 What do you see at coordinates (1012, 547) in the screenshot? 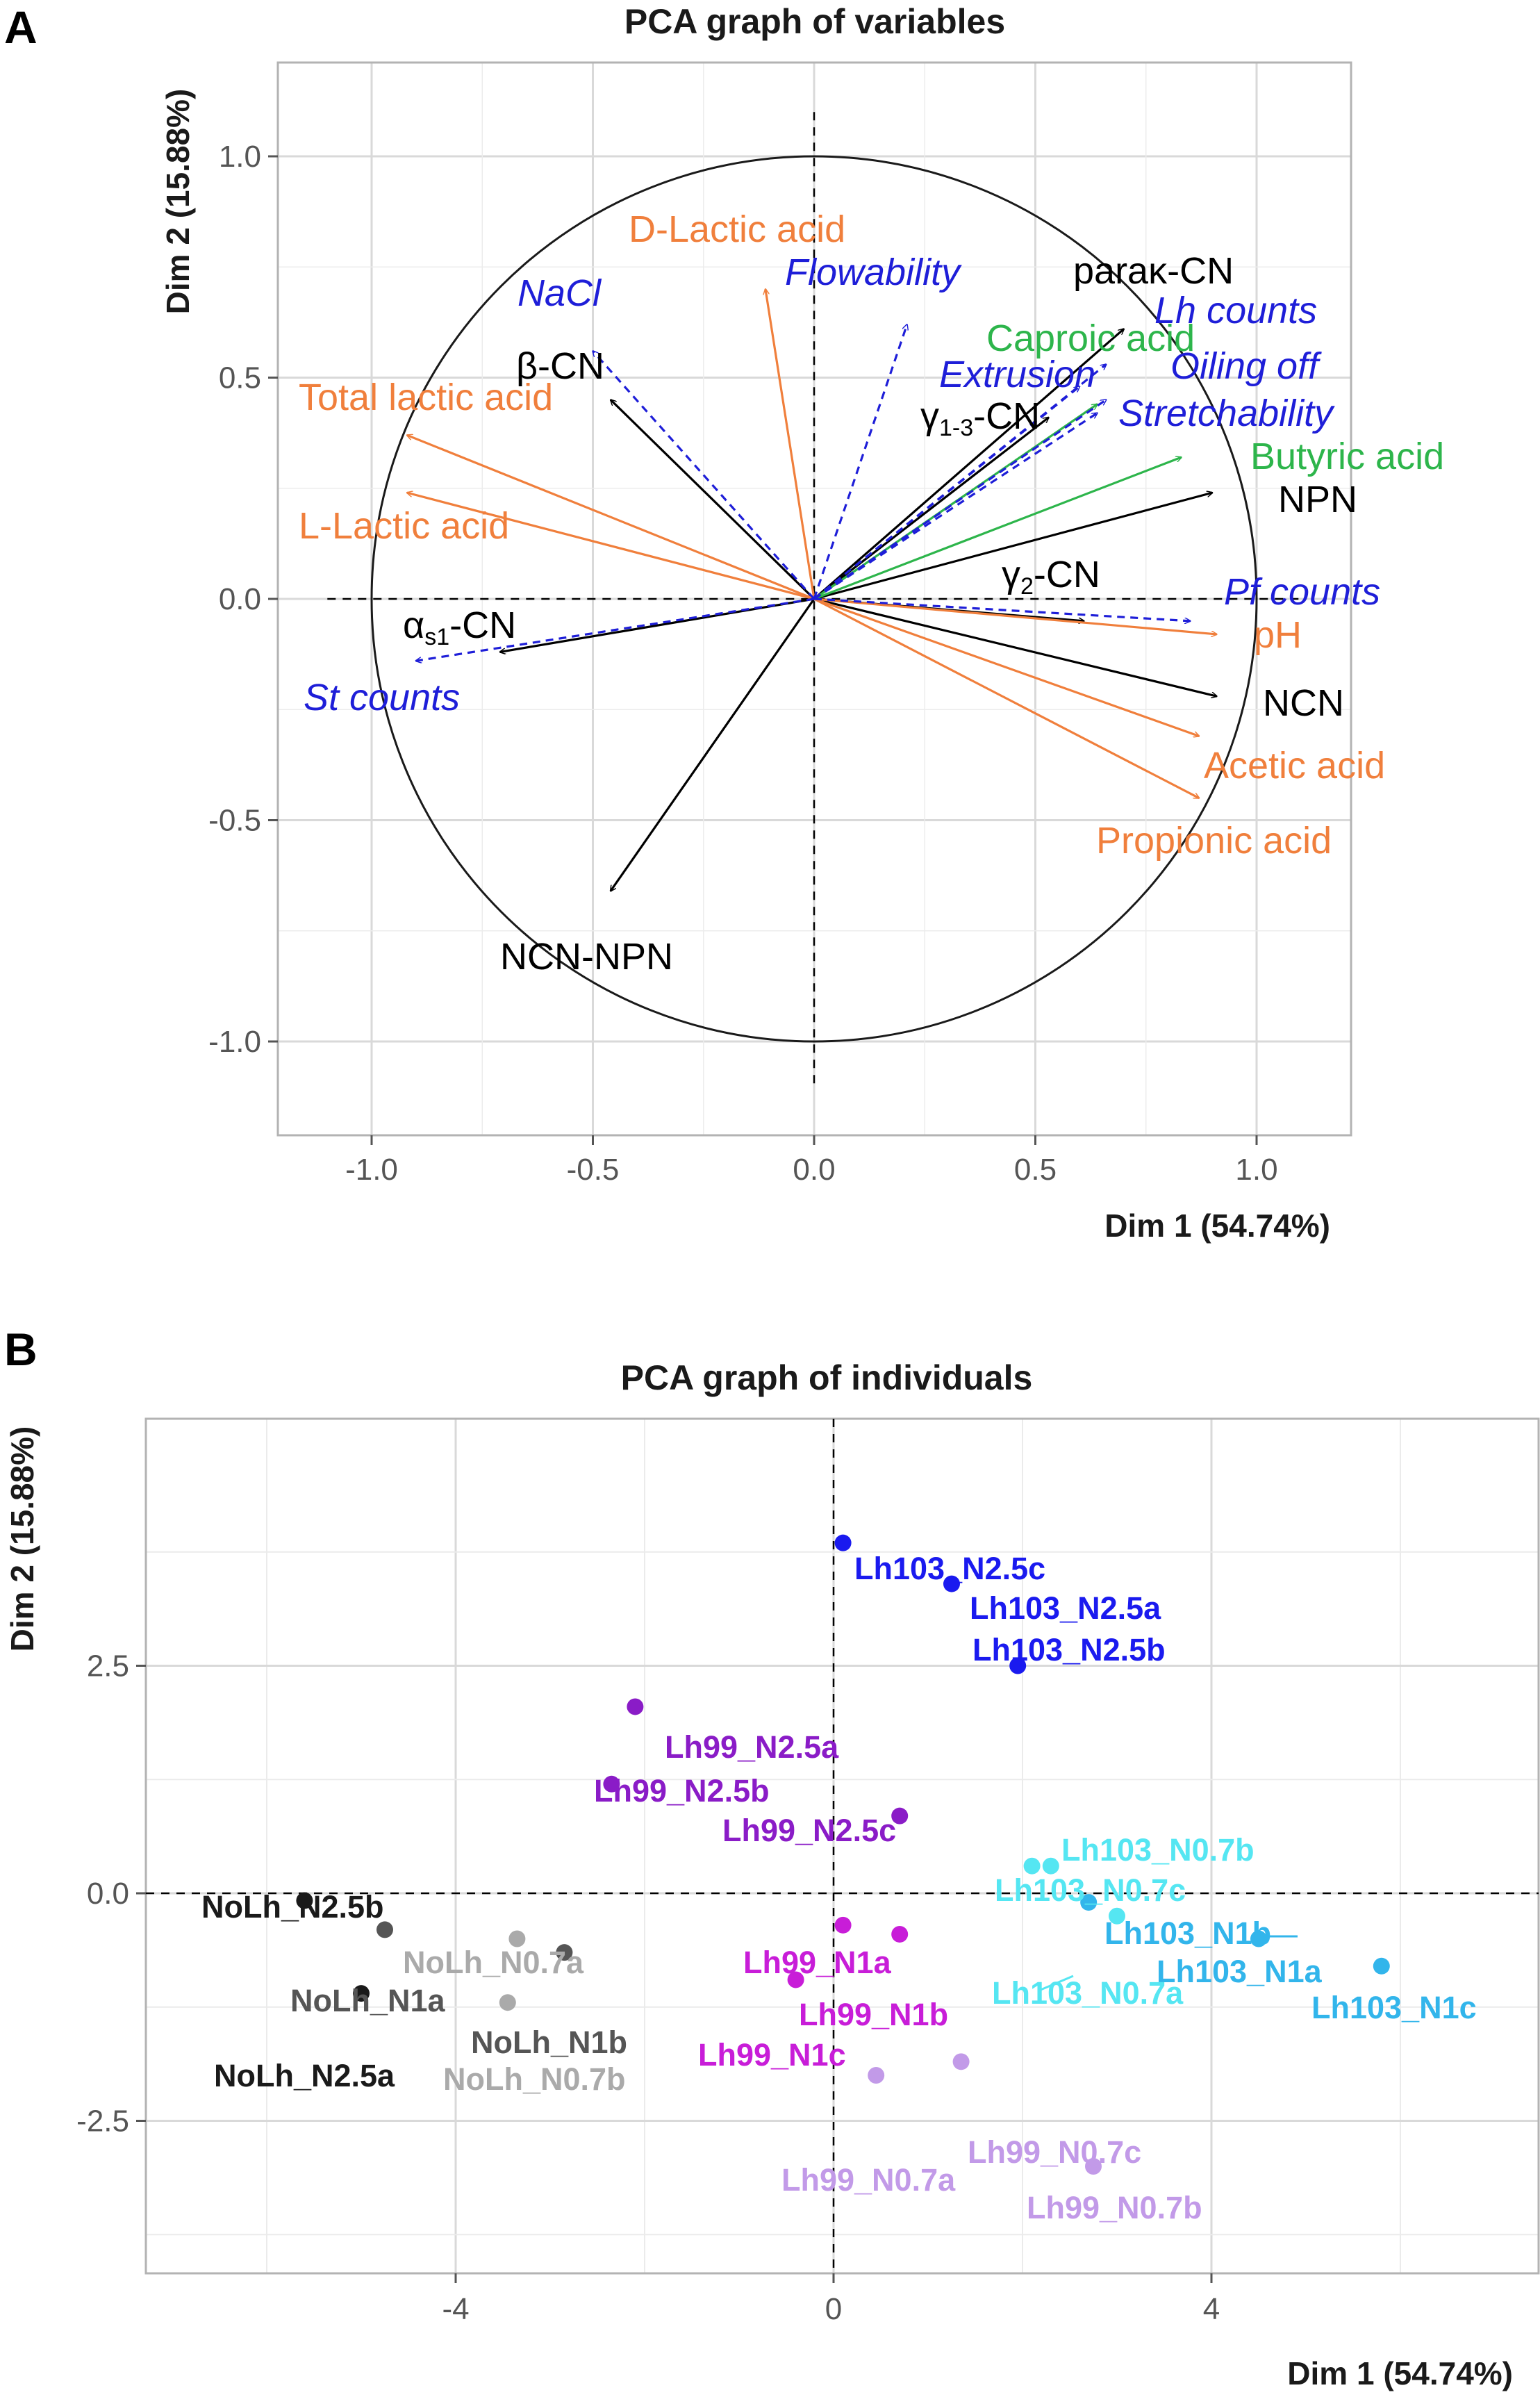
I see `arrow-npn` at bounding box center [1012, 547].